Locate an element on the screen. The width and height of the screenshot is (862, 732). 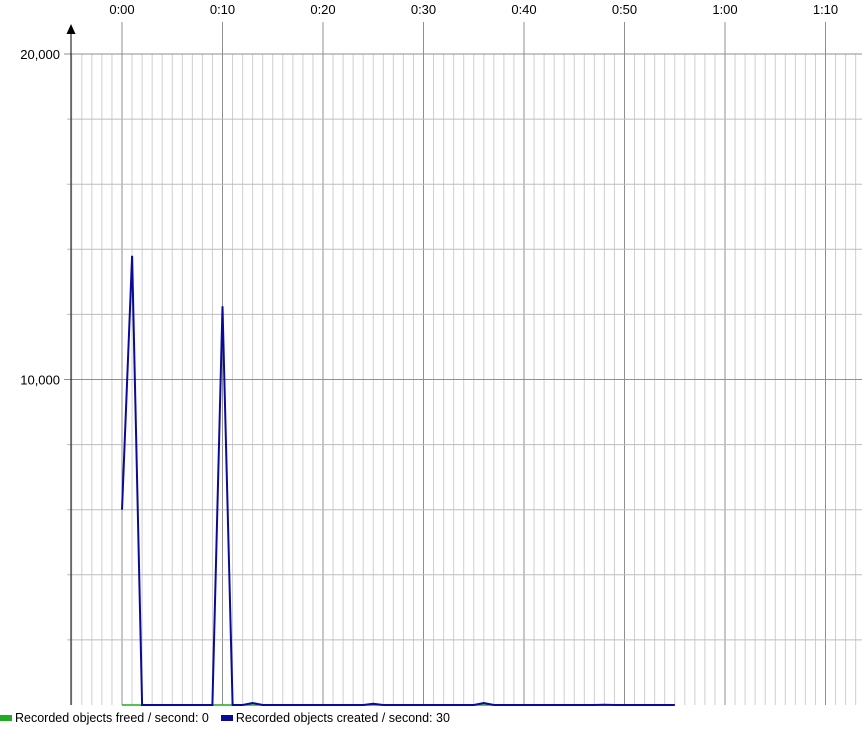
x-tick-label: 0:30 is located at coordinates (423, 9).